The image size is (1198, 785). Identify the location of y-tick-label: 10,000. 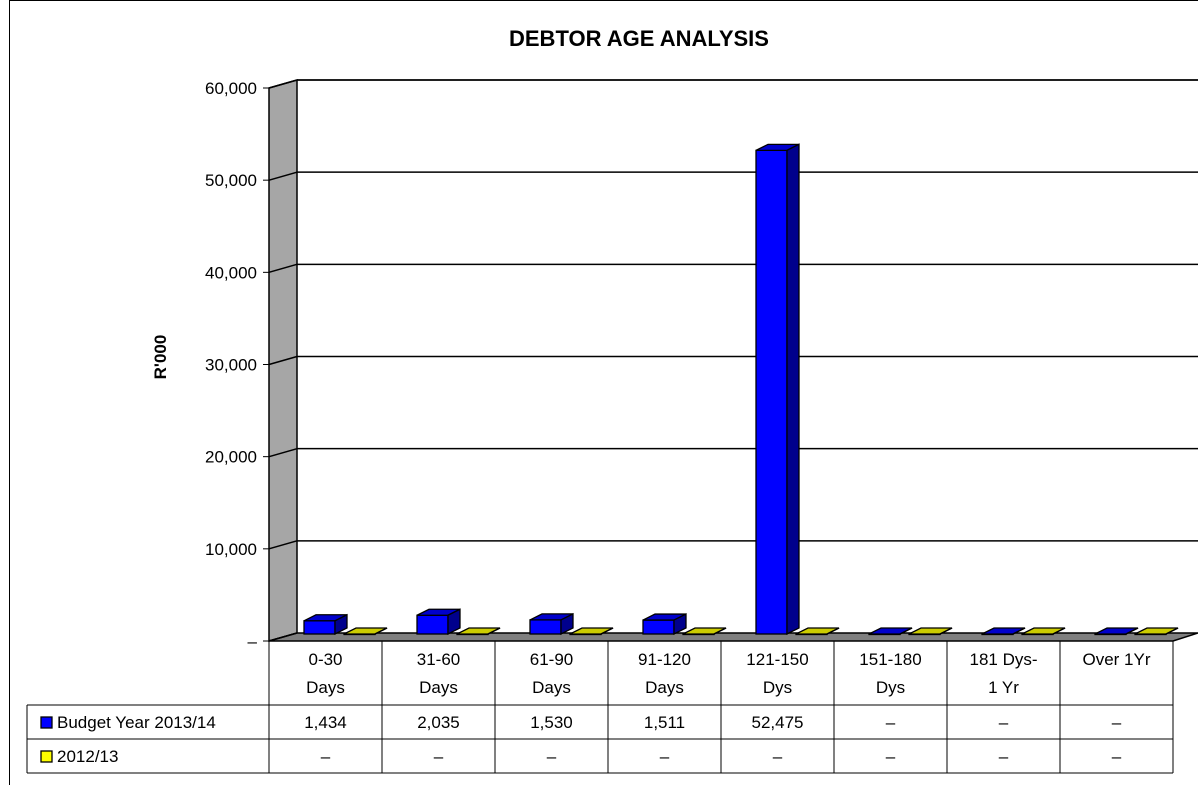
(231, 549).